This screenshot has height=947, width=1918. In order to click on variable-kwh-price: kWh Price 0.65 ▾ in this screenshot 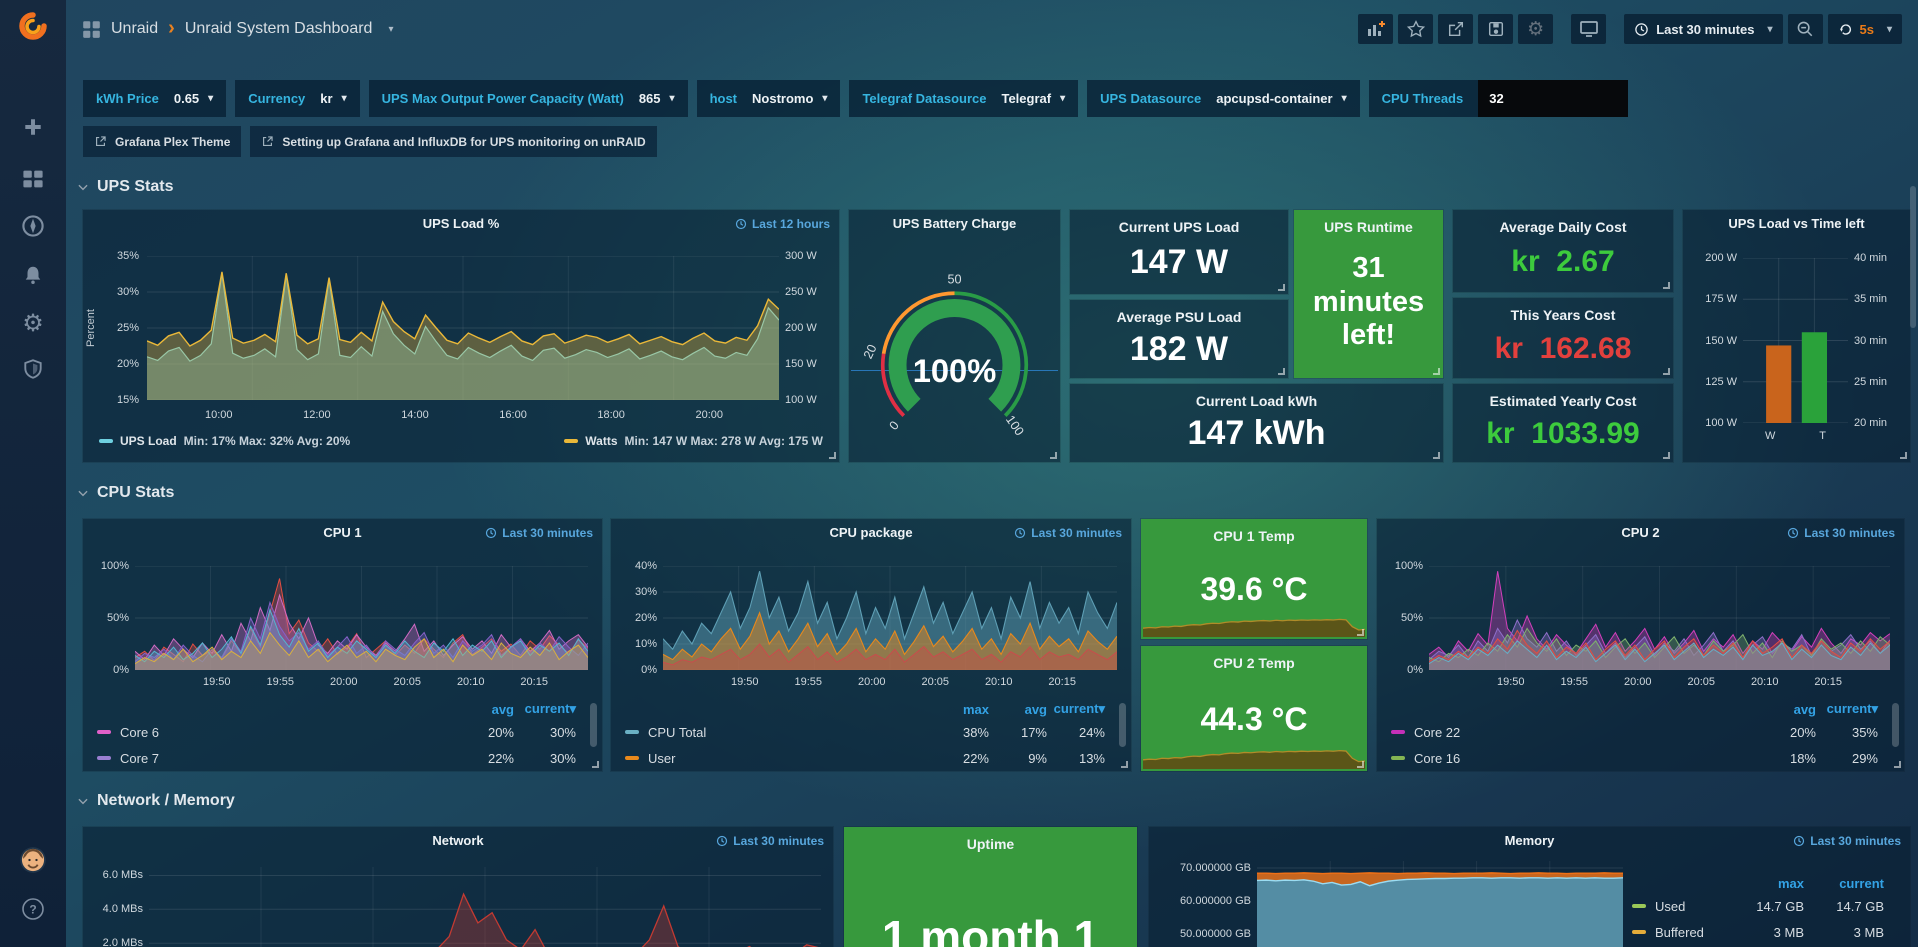, I will do `click(155, 98)`.